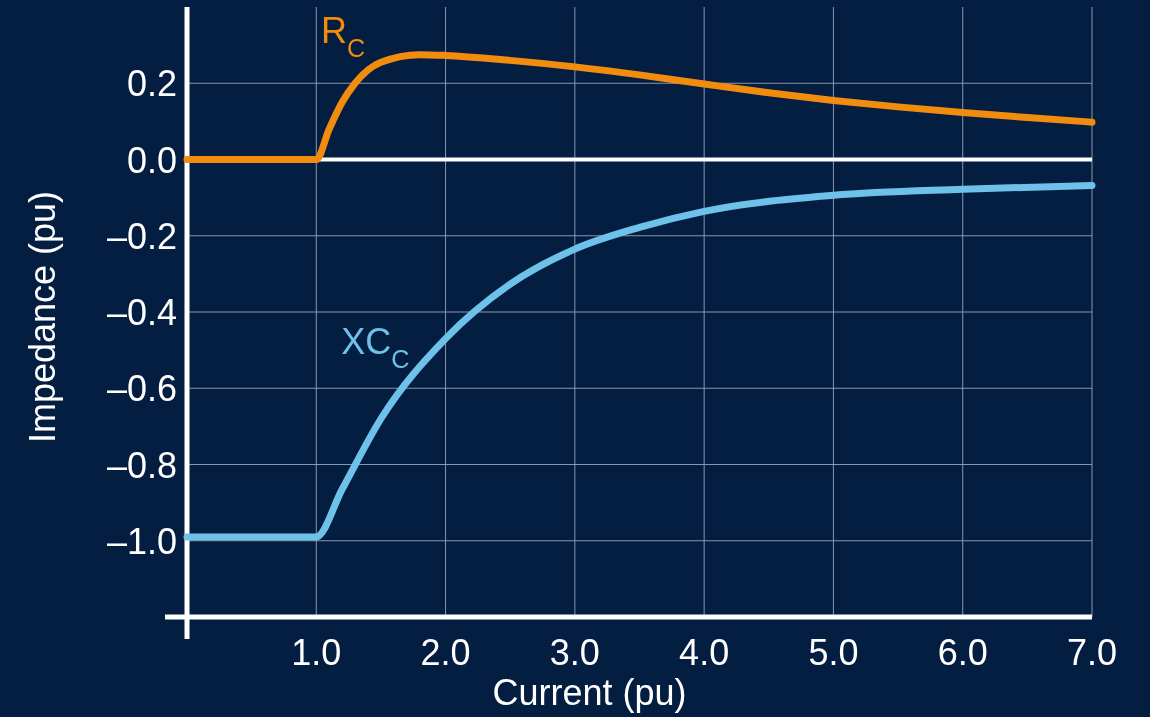 The image size is (1150, 717). Describe the element at coordinates (574, 652) in the screenshot. I see `x-tick-label: 3.0` at that location.